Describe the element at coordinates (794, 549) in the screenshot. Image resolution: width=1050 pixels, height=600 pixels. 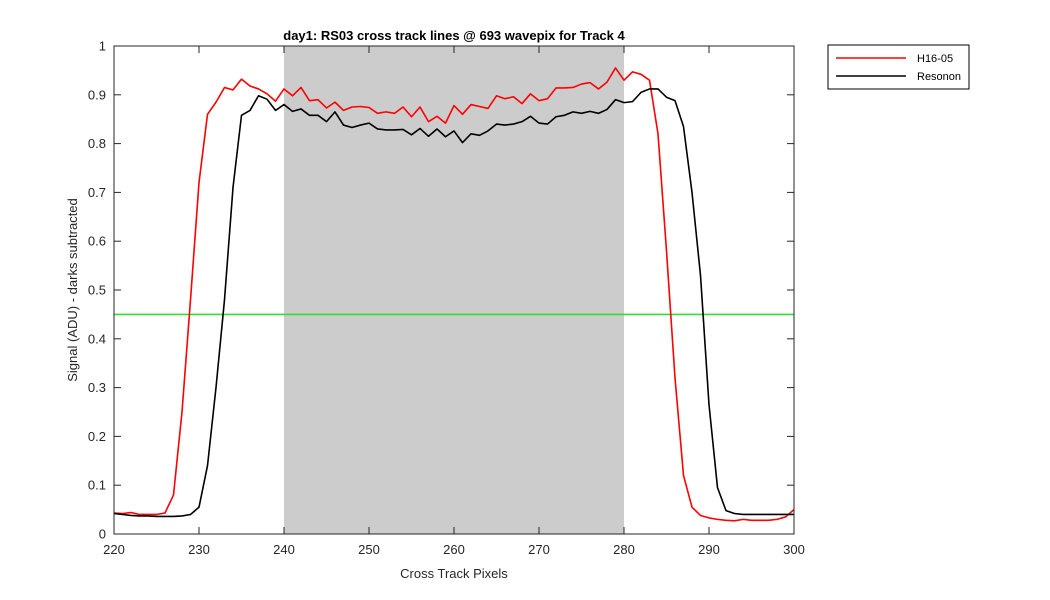
I see `x-tick-label: 300` at that location.